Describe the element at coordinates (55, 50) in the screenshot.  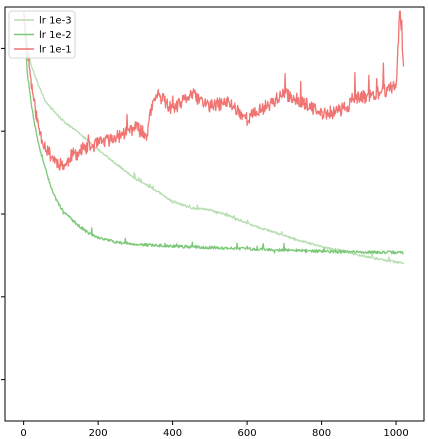
I see `legend-label-3: lr 1e-1` at that location.